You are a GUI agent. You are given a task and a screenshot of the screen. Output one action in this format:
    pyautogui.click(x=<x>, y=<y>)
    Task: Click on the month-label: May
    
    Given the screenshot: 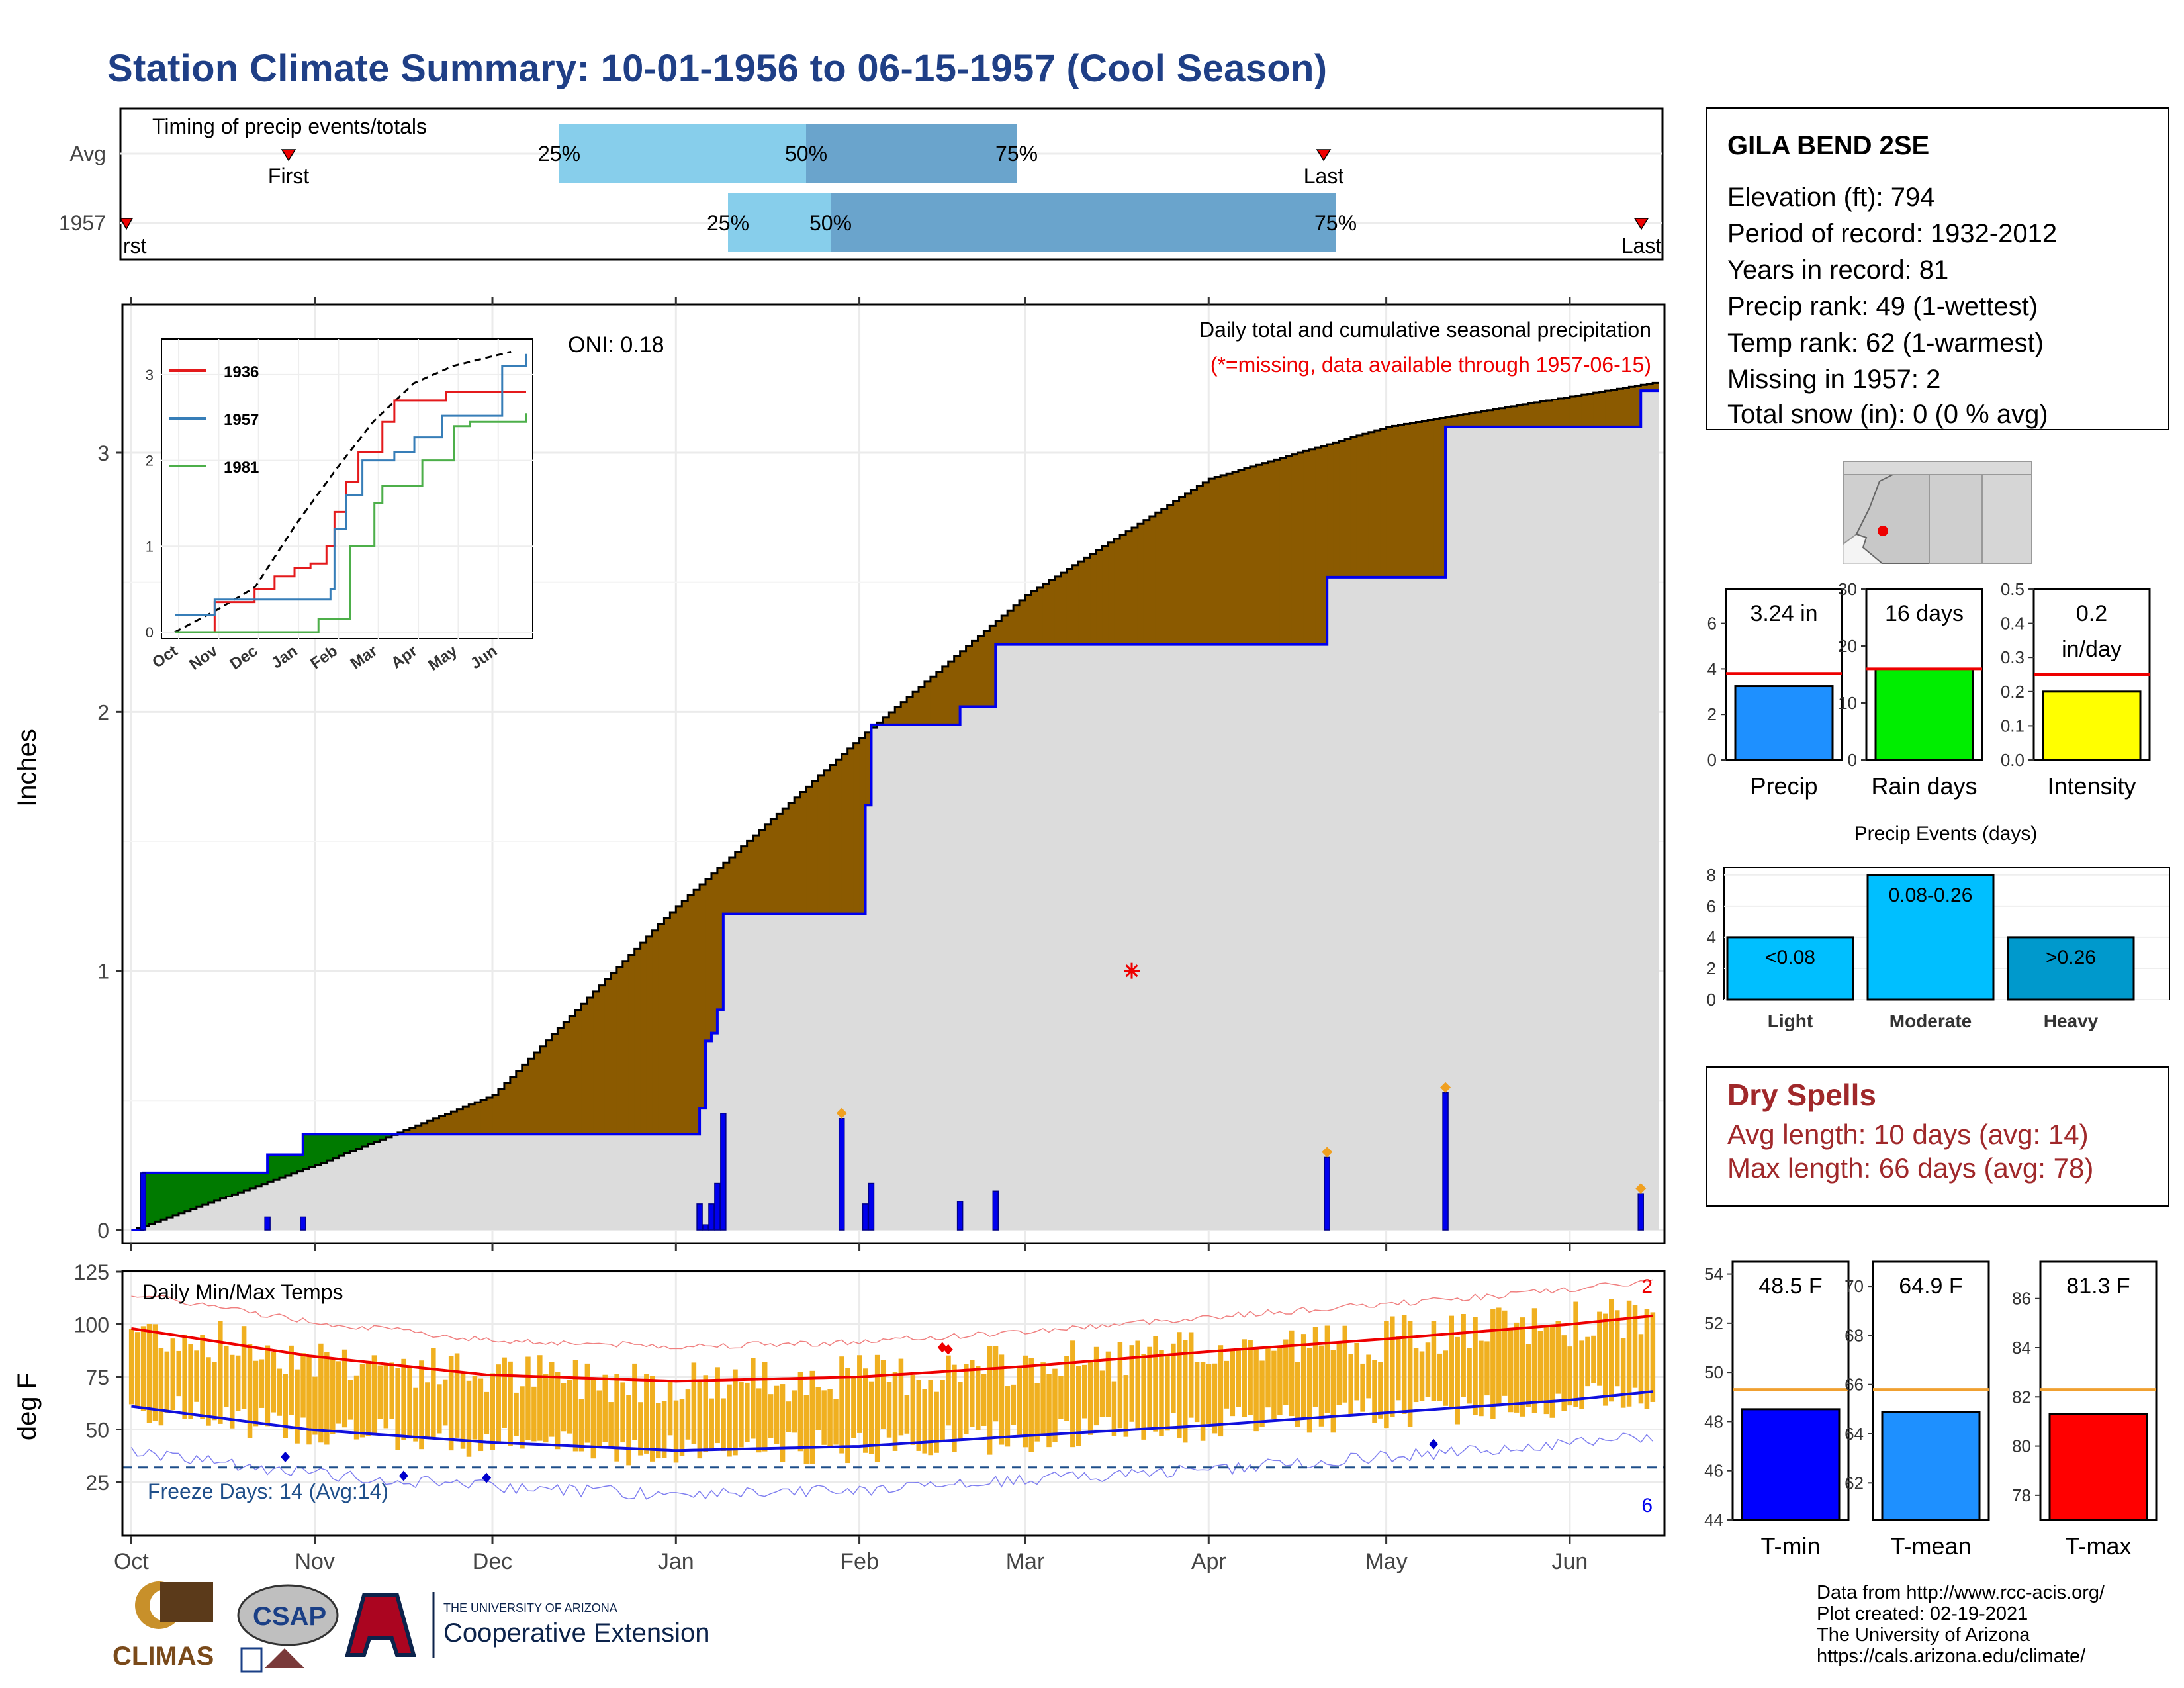 What is the action you would take?
    pyautogui.click(x=1386, y=1561)
    